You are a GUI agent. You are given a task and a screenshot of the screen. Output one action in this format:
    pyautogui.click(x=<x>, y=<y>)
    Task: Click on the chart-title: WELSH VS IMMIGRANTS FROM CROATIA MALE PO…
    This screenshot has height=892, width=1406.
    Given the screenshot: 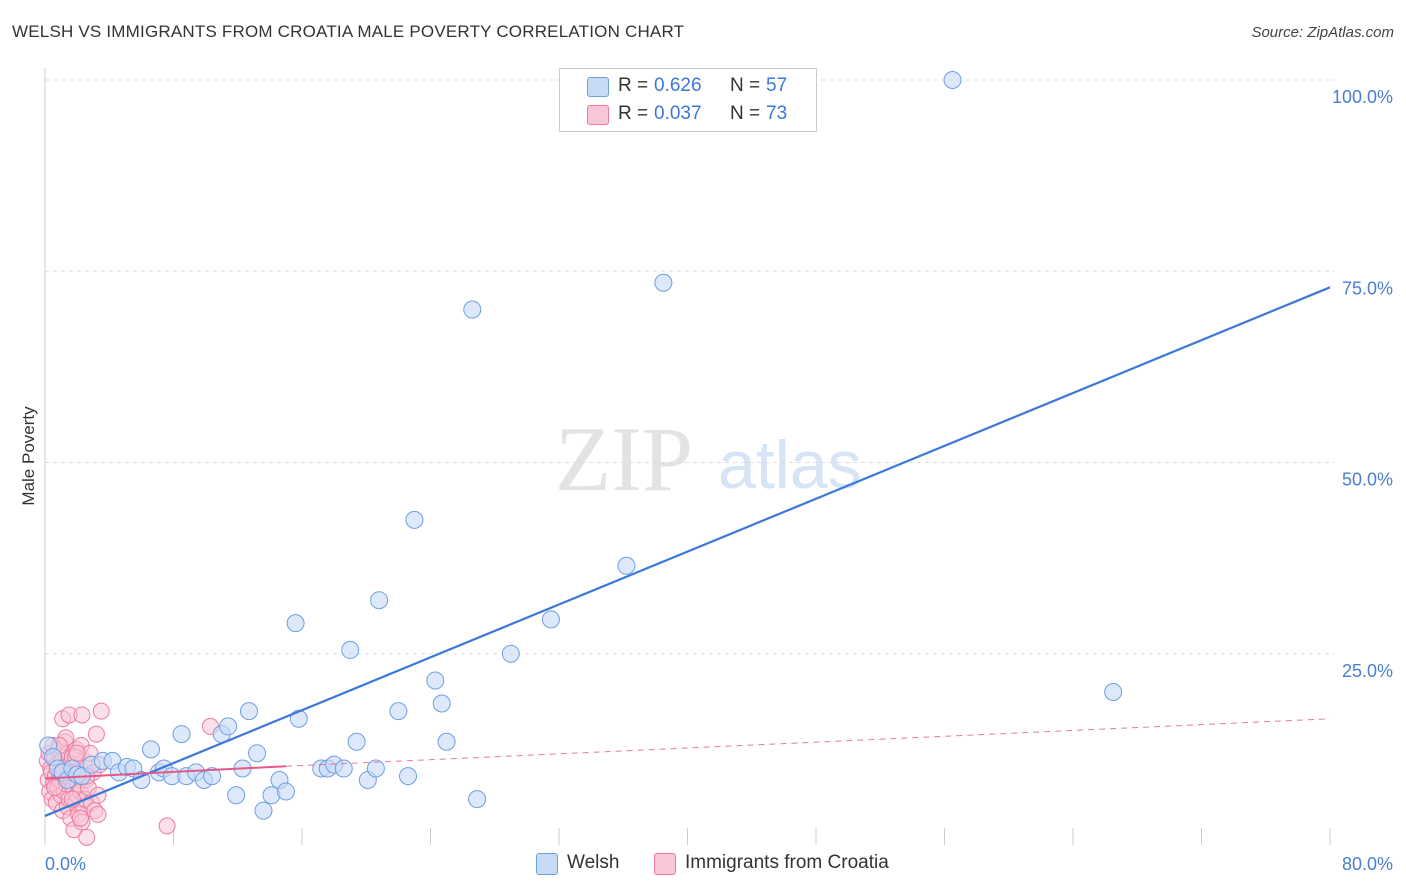 What is the action you would take?
    pyautogui.click(x=348, y=31)
    